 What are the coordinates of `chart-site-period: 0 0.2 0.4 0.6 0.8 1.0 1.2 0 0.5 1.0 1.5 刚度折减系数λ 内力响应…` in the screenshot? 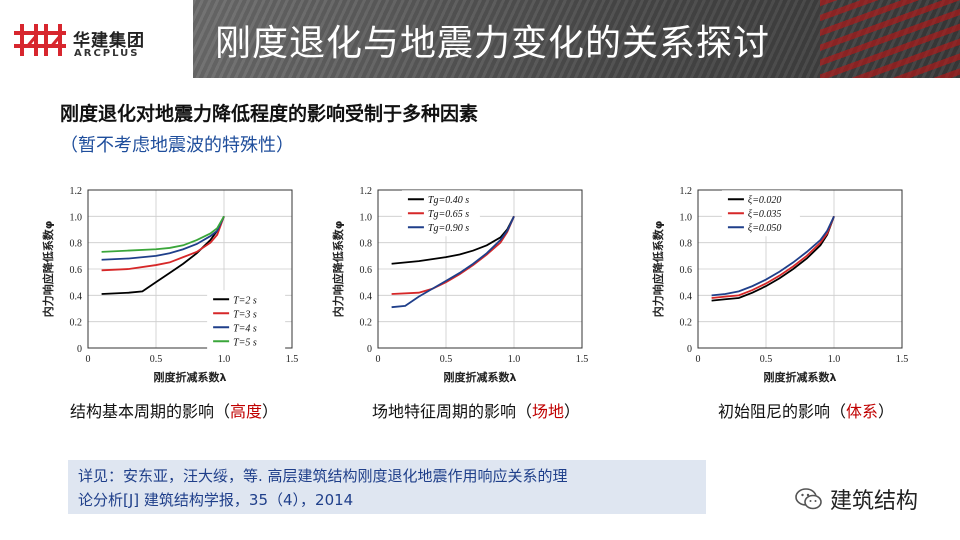 It's located at (455, 285).